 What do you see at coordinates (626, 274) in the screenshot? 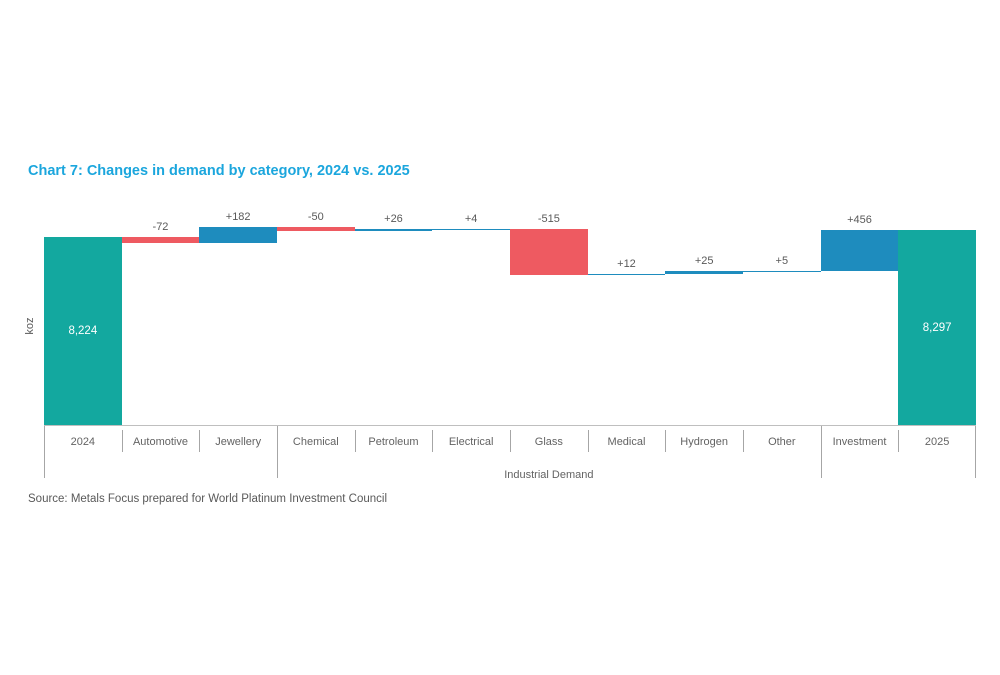
I see `waterfall-bar-medical` at bounding box center [626, 274].